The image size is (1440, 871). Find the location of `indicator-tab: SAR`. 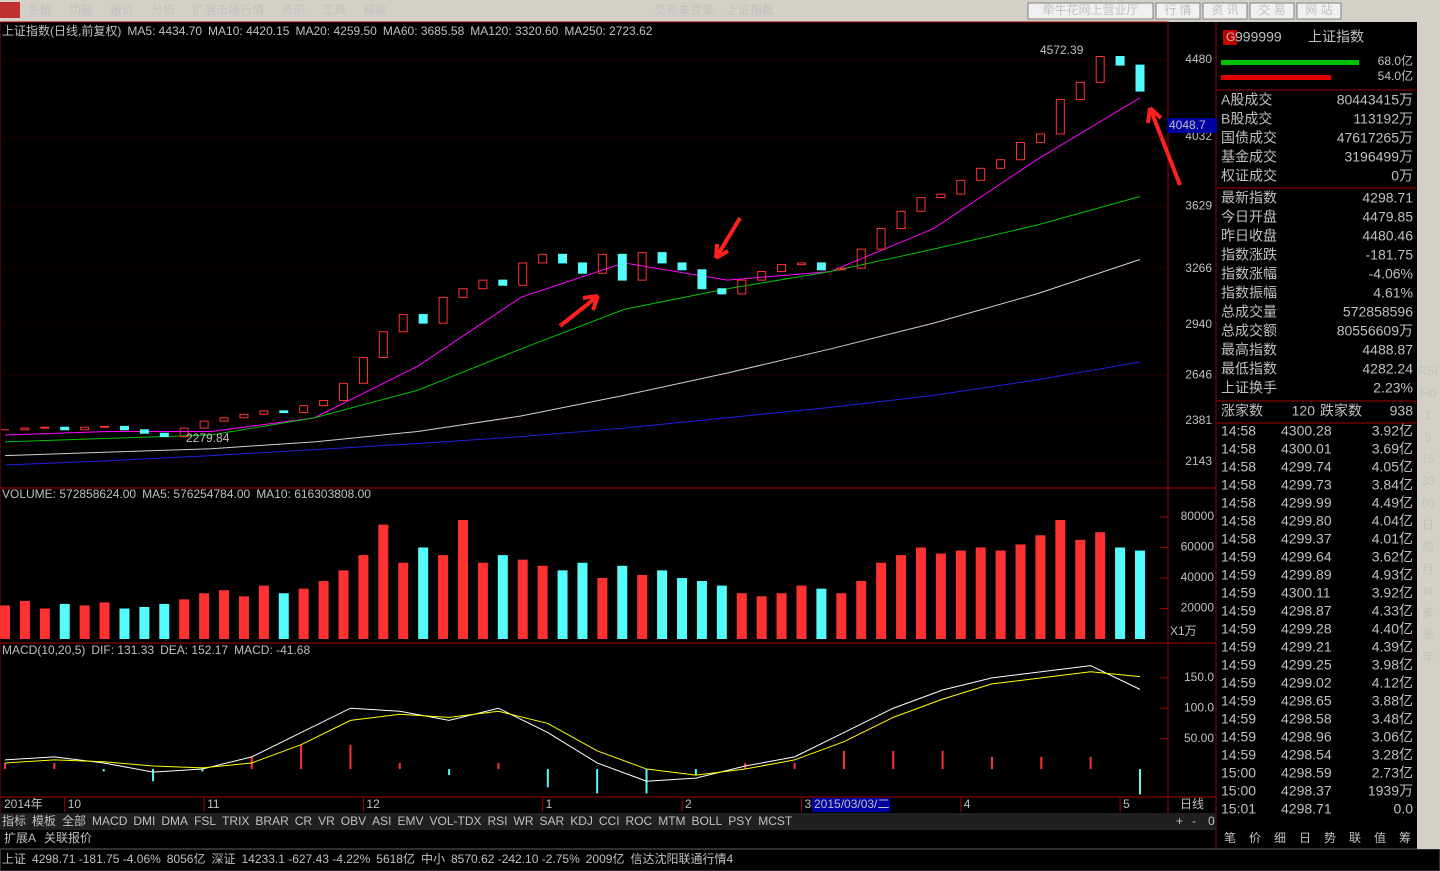

indicator-tab: SAR is located at coordinates (552, 821).